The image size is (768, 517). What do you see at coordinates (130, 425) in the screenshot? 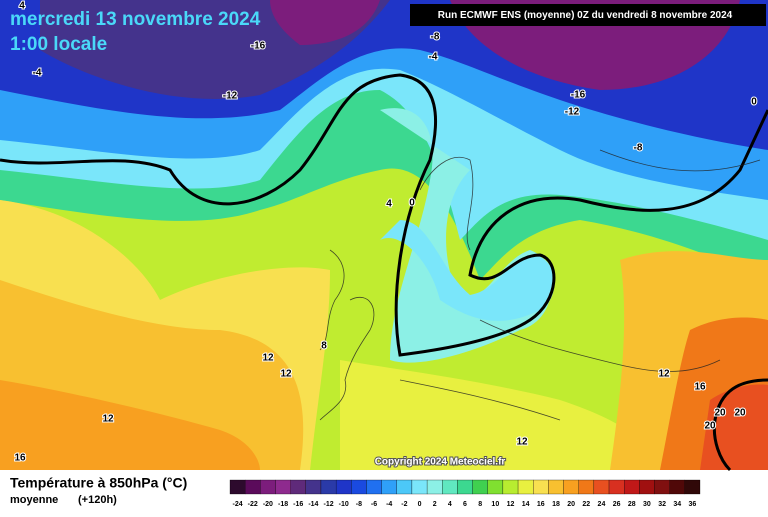
I see `field-orange` at bounding box center [130, 425].